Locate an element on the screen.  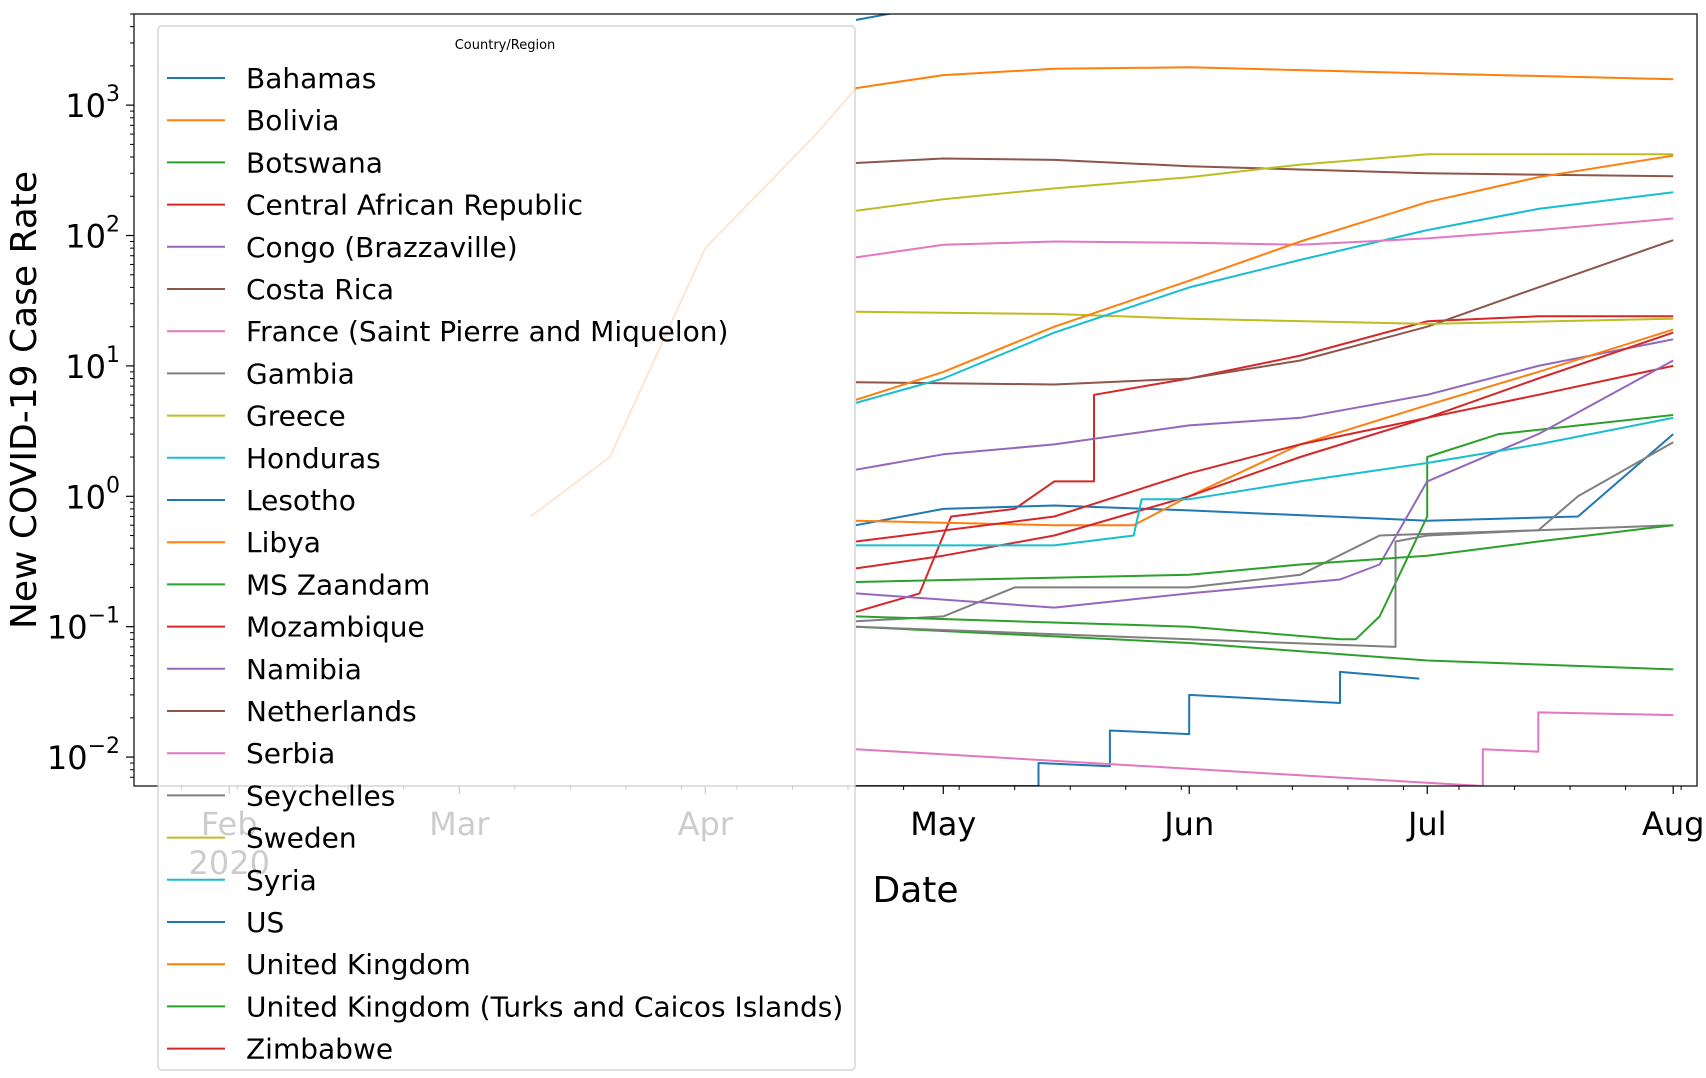
series-line-us is located at coordinates (874, 17).